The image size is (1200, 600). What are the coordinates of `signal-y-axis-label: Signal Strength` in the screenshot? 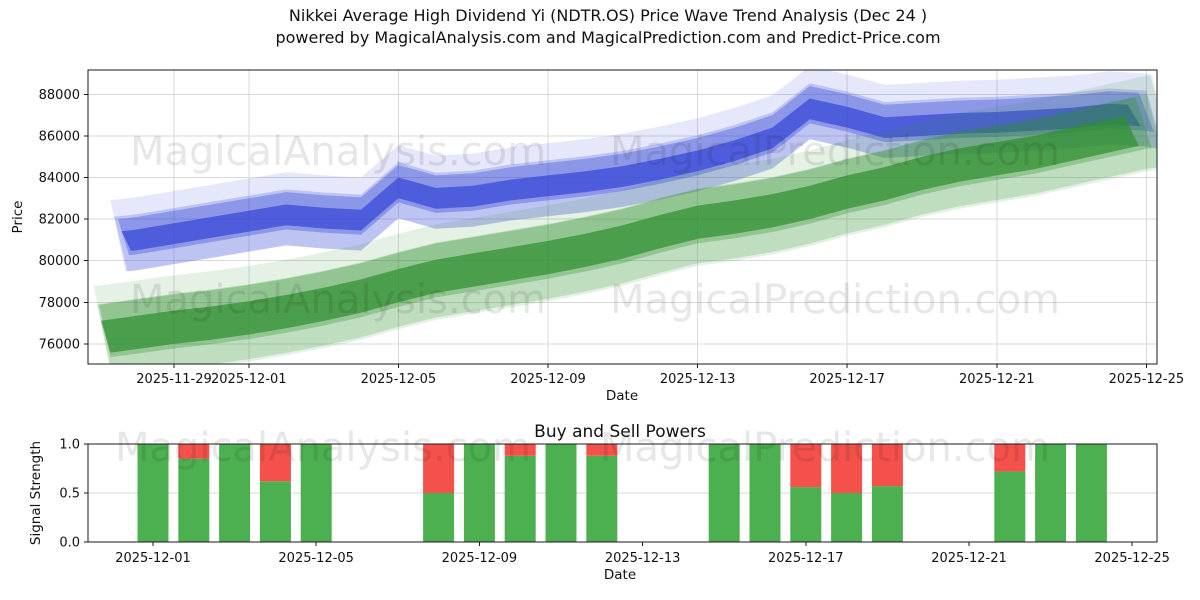 It's located at (36, 493).